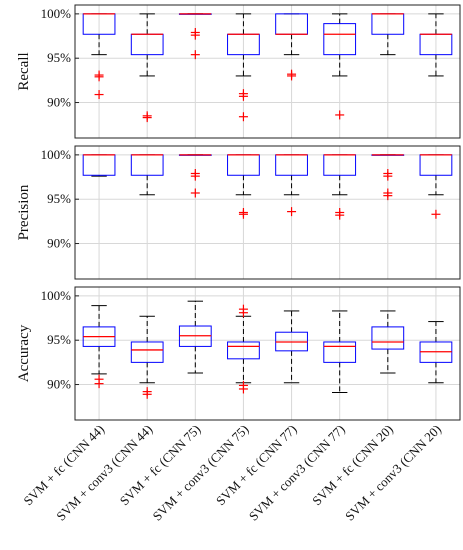 The image size is (463, 550). I want to click on x-tick-label: SVM + fc (CNN 75), so click(160, 465).